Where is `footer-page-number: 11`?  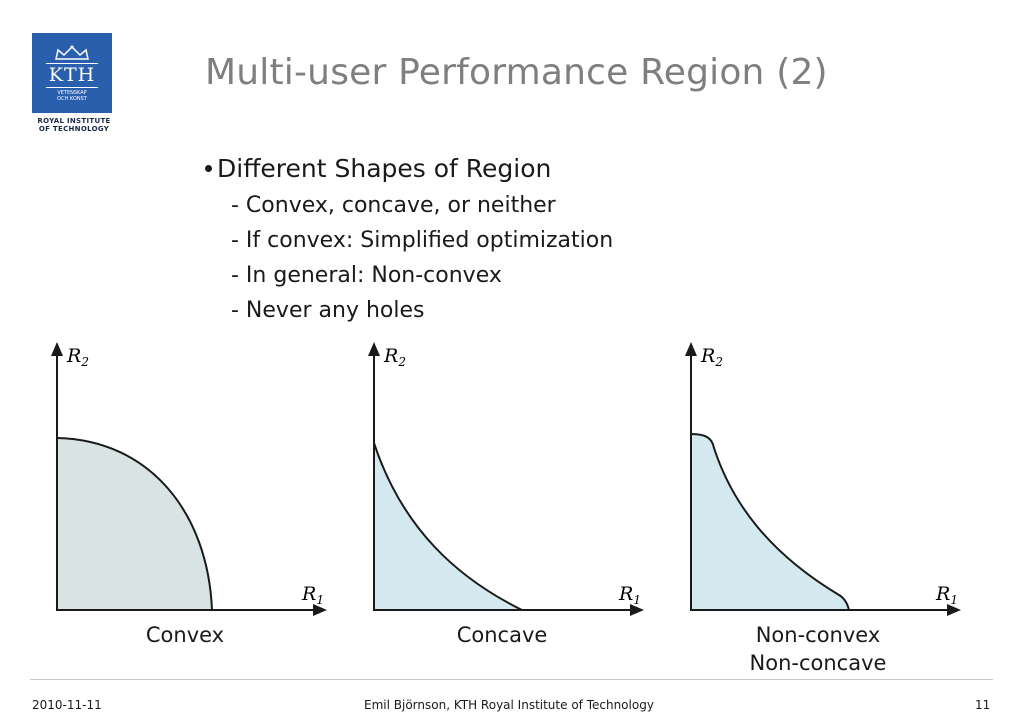
footer-page-number: 11 is located at coordinates (983, 705).